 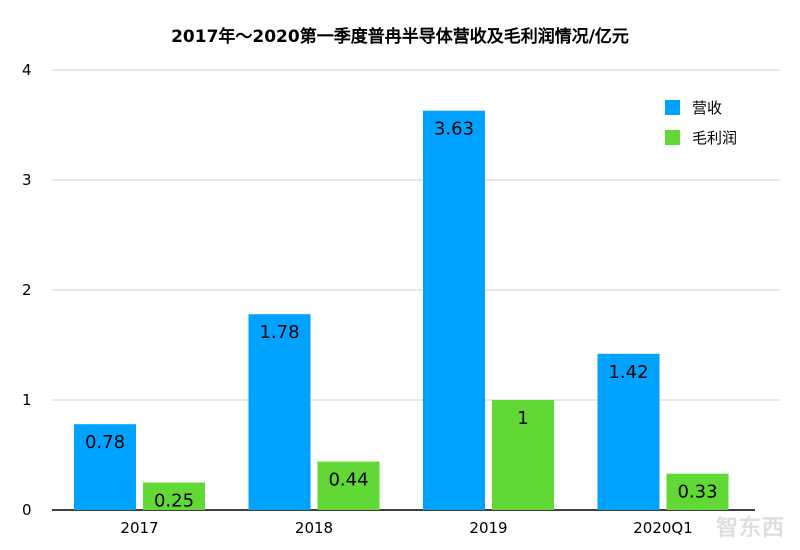 I want to click on y-tick-label: 0, so click(x=27, y=510).